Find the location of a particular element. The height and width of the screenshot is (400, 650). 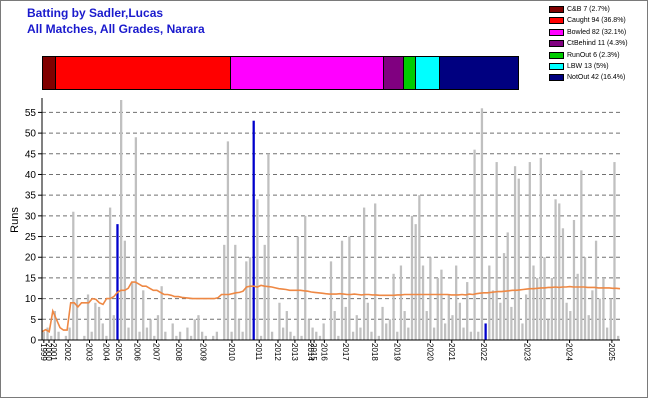

chart-title: Batting by Sadler,Lucas is located at coordinates (95, 13).